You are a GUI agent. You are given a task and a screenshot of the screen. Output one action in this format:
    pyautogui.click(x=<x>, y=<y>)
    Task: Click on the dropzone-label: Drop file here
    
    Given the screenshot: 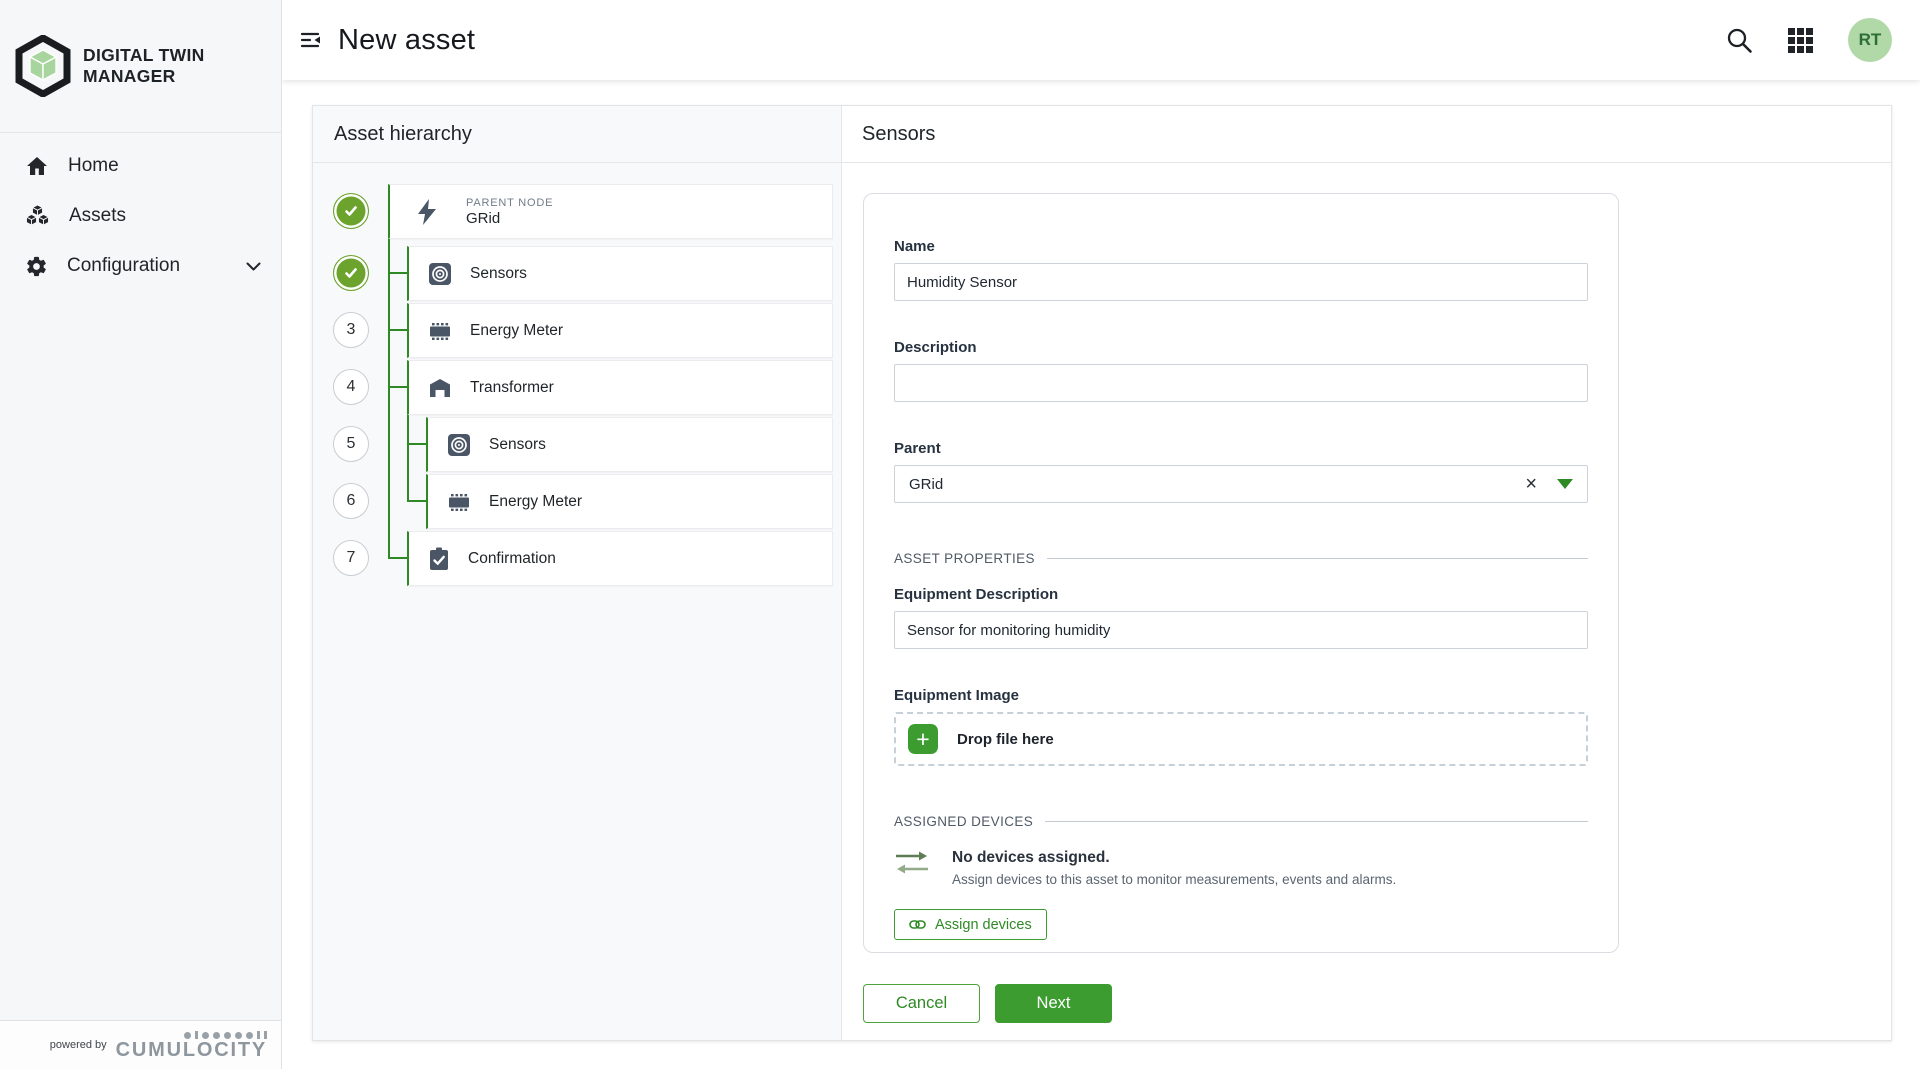 What is the action you would take?
    pyautogui.click(x=1005, y=739)
    